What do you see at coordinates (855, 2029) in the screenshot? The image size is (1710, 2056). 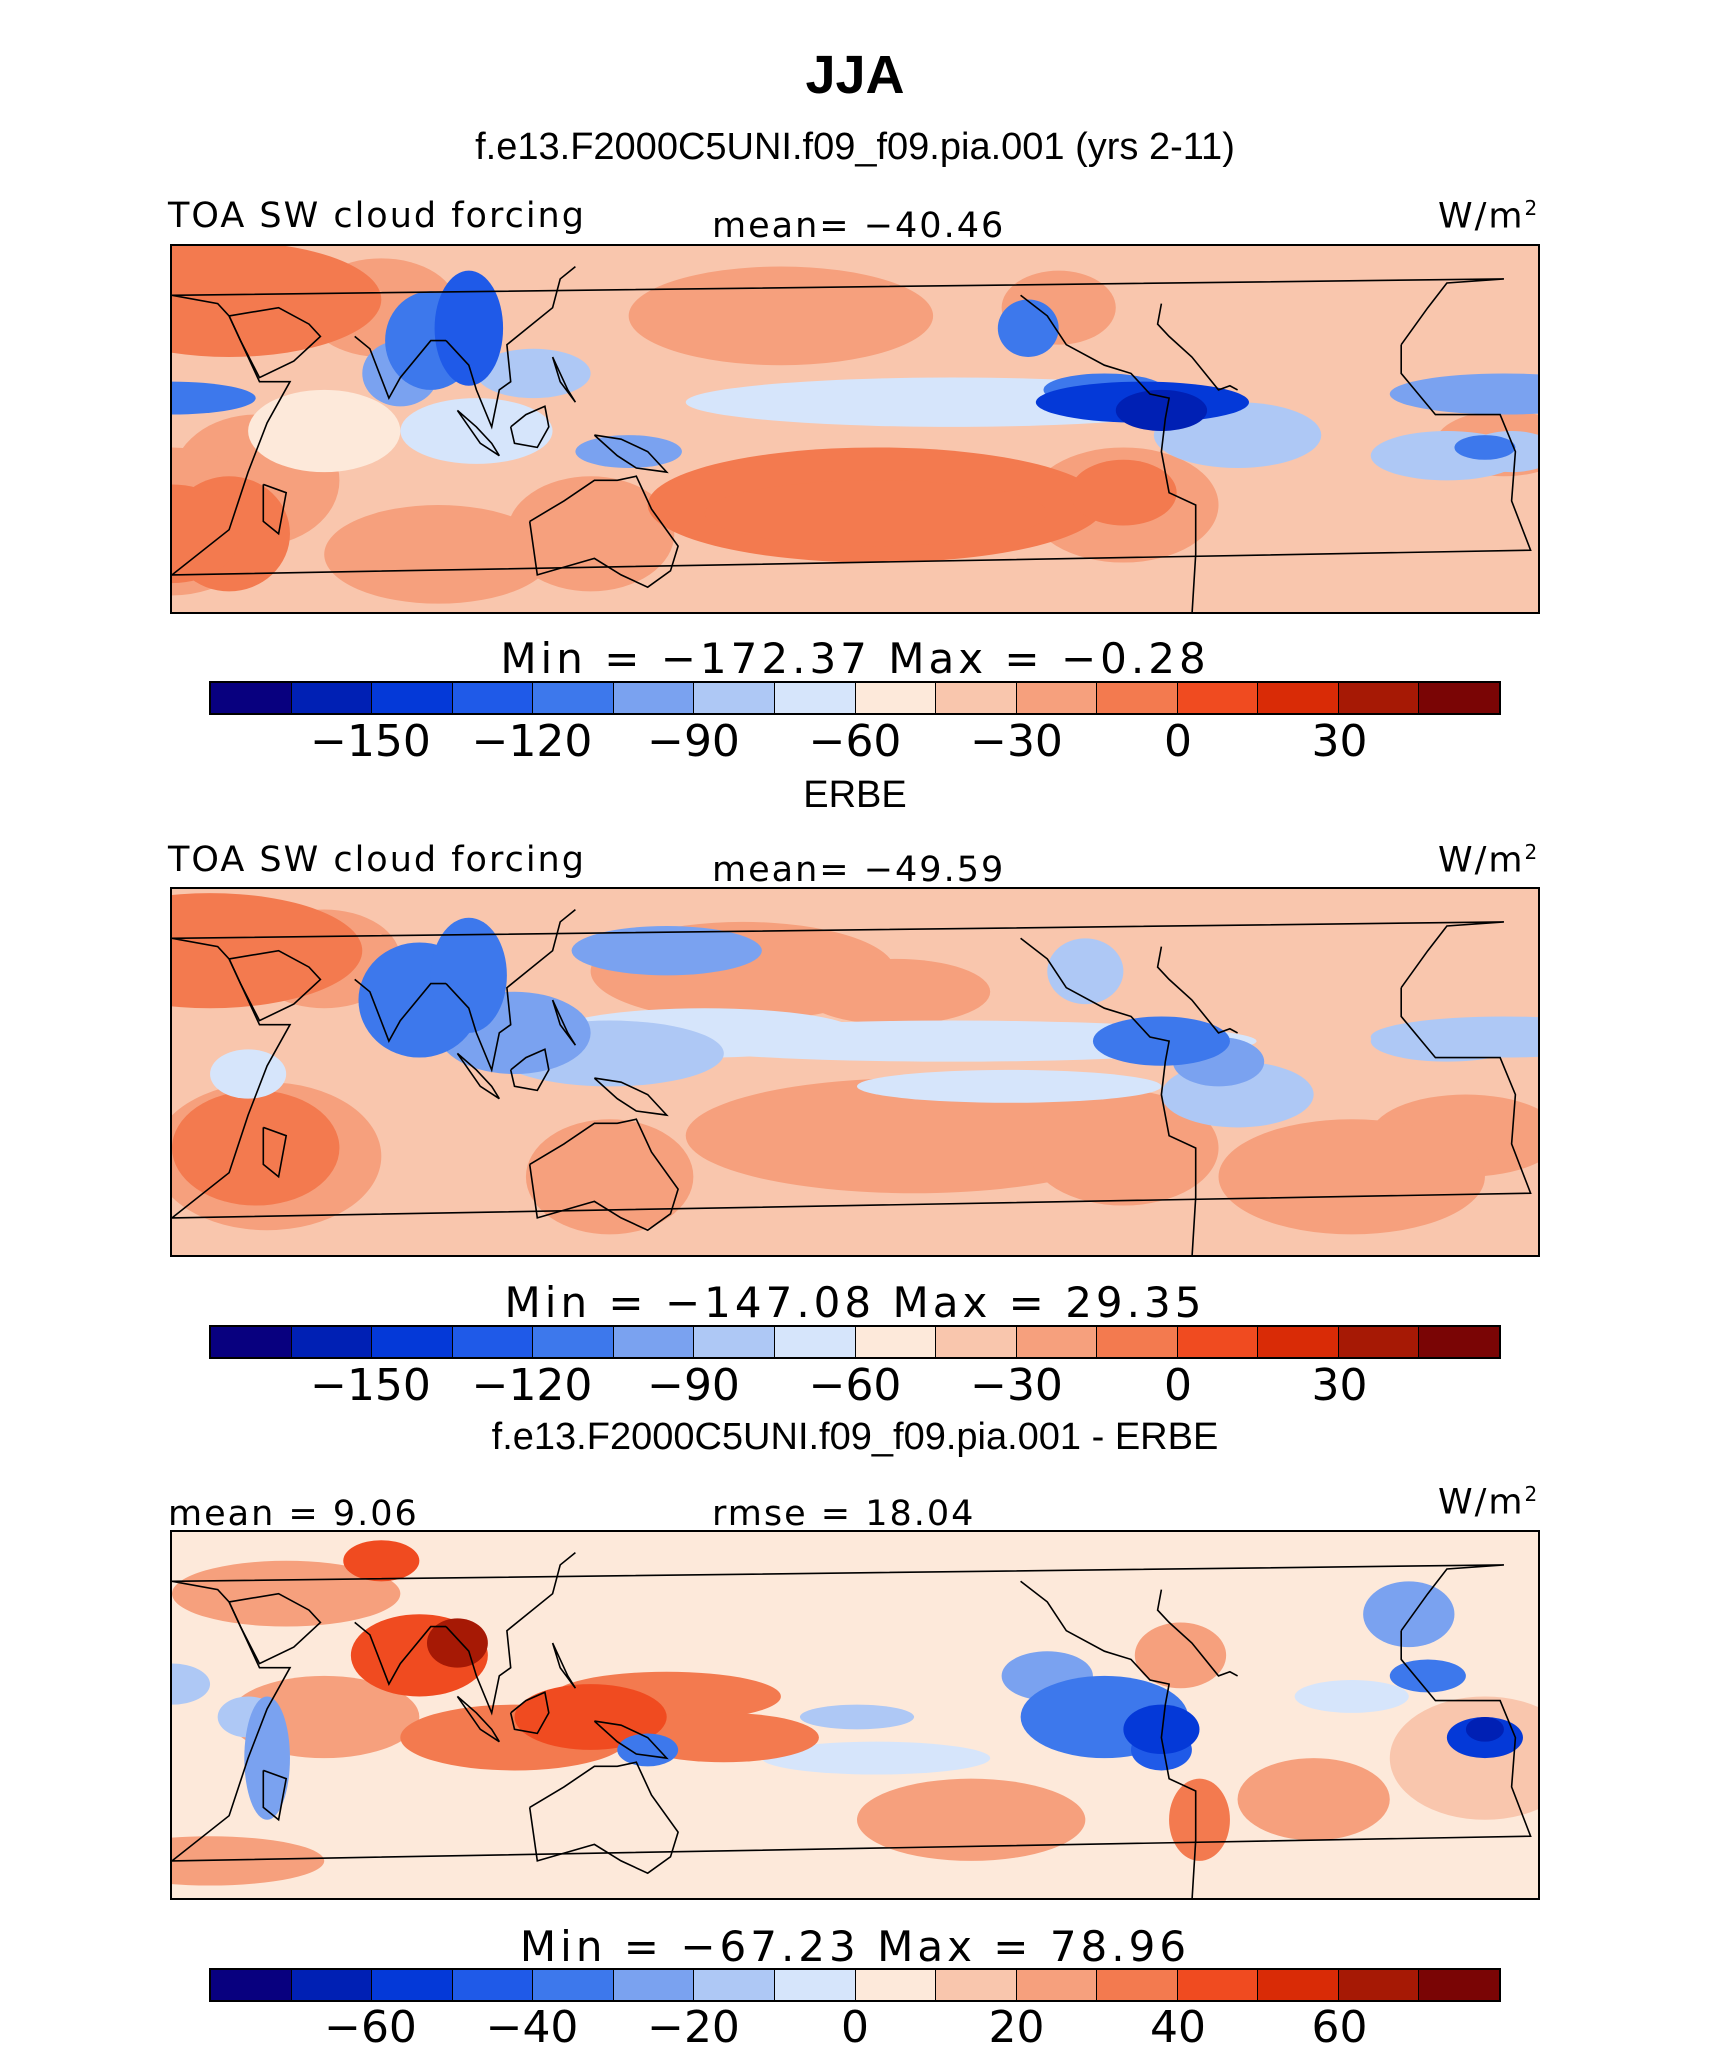 I see `panel-3-colorbar-ticks: −60 −40 −20 0 20 40 60` at bounding box center [855, 2029].